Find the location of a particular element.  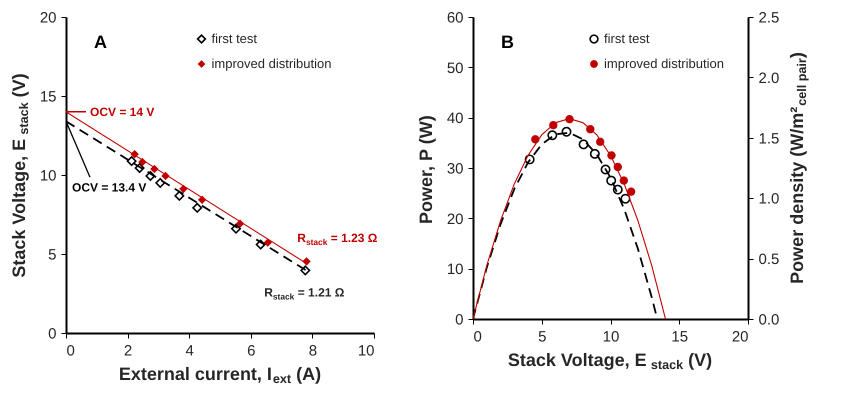

y-axis-title: Stack Voltage, Estack (V) is located at coordinates (20, 175).